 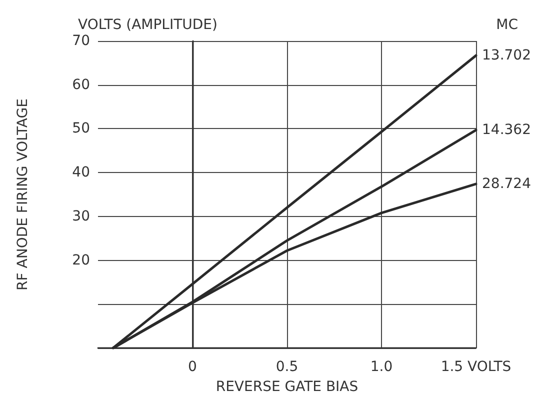 What do you see at coordinates (81, 128) in the screenshot?
I see `y-tick-label: 50` at bounding box center [81, 128].